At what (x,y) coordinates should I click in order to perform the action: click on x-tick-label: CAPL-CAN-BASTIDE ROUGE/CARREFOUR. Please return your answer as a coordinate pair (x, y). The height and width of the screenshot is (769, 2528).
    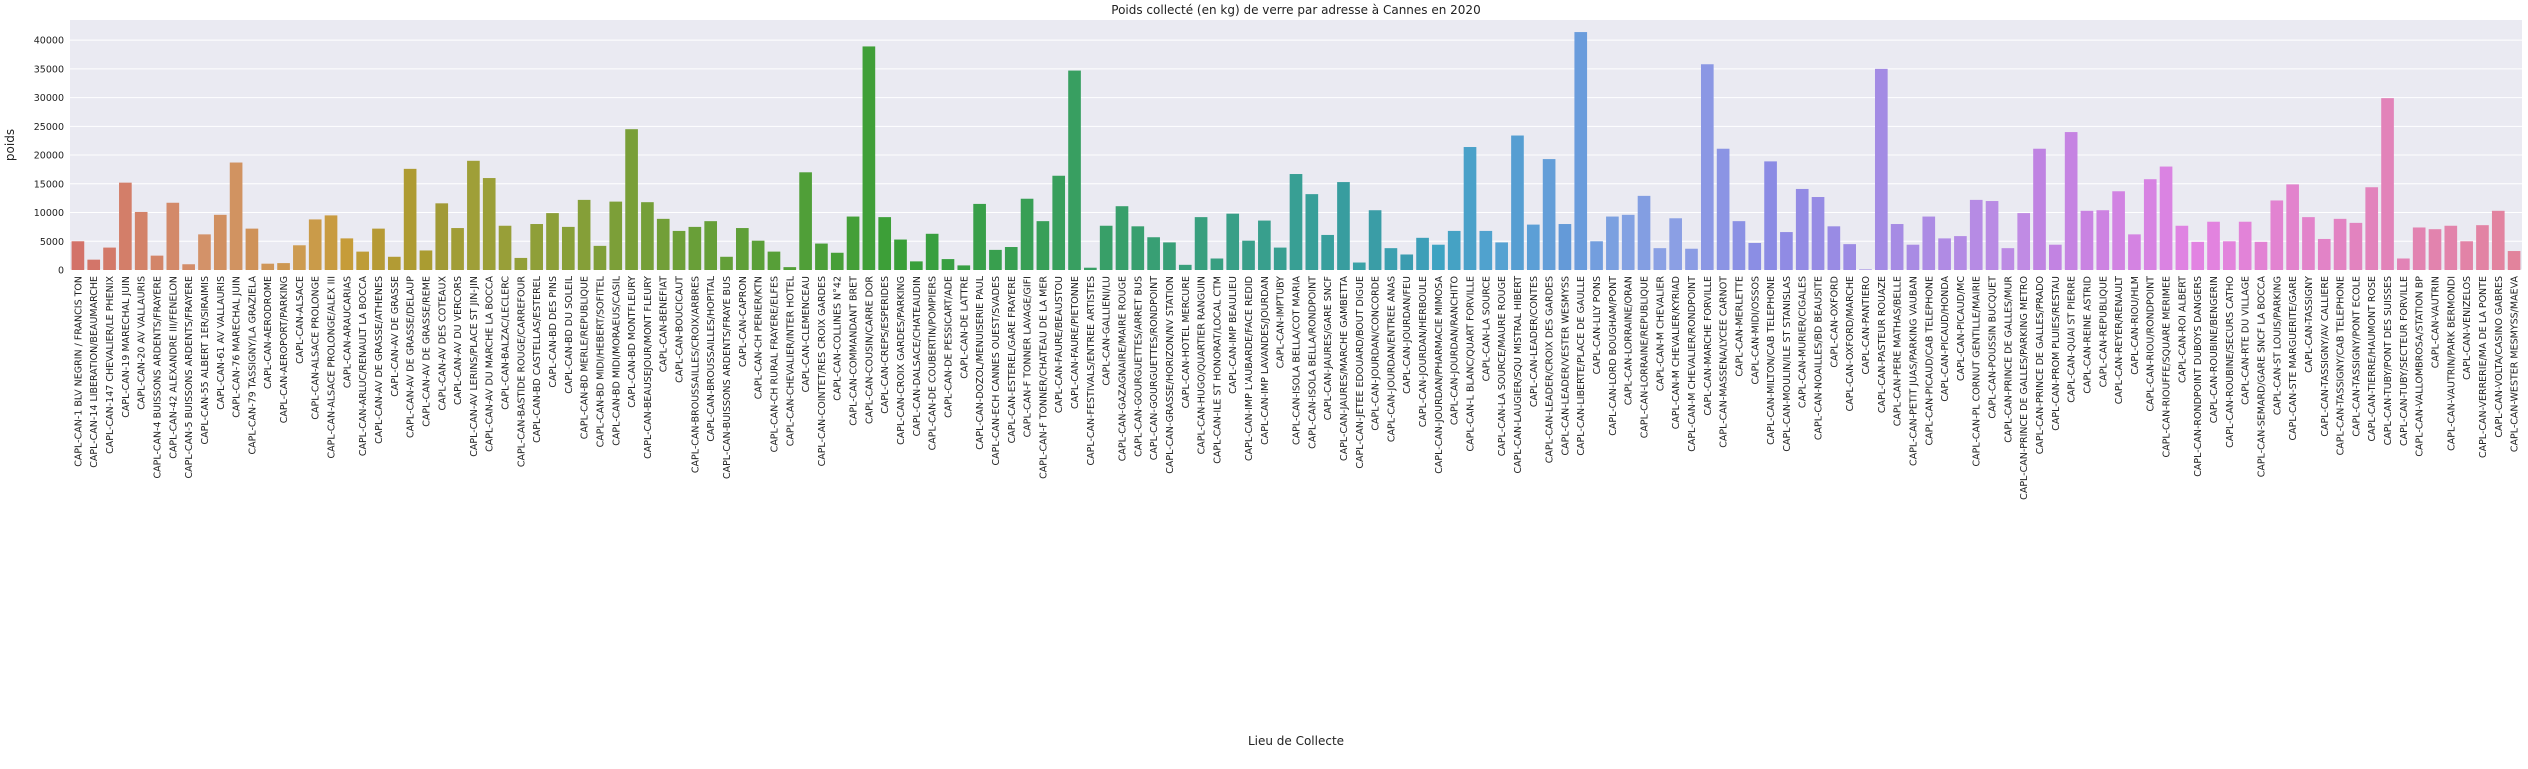
    Looking at the image, I should click on (521, 372).